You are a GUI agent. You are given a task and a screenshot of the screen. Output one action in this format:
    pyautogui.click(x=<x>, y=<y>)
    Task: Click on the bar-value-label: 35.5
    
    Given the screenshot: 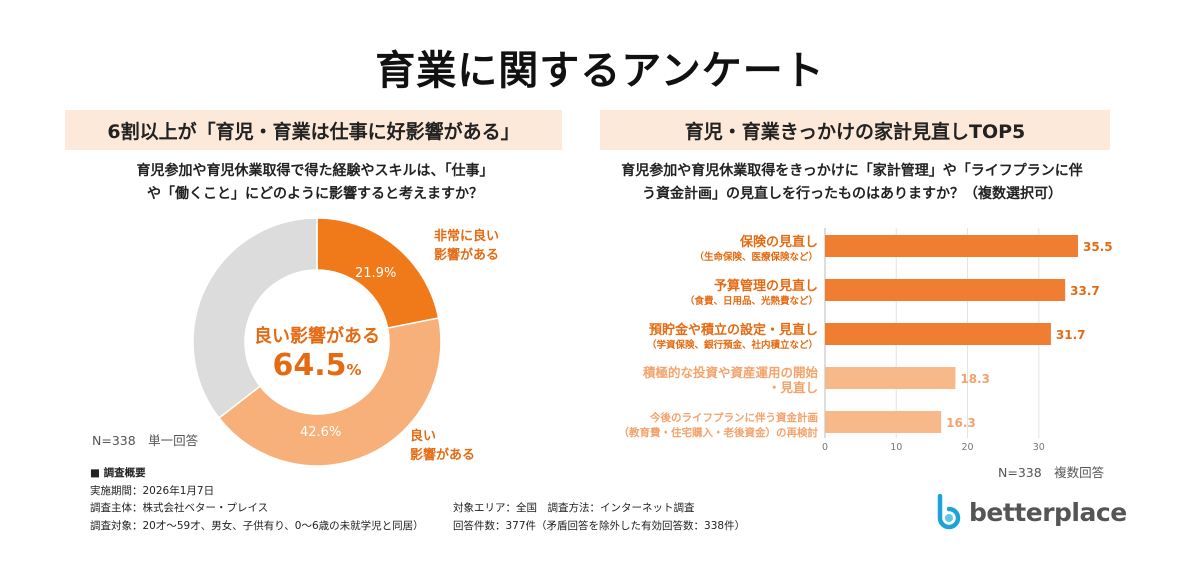 What is the action you would take?
    pyautogui.click(x=1098, y=247)
    